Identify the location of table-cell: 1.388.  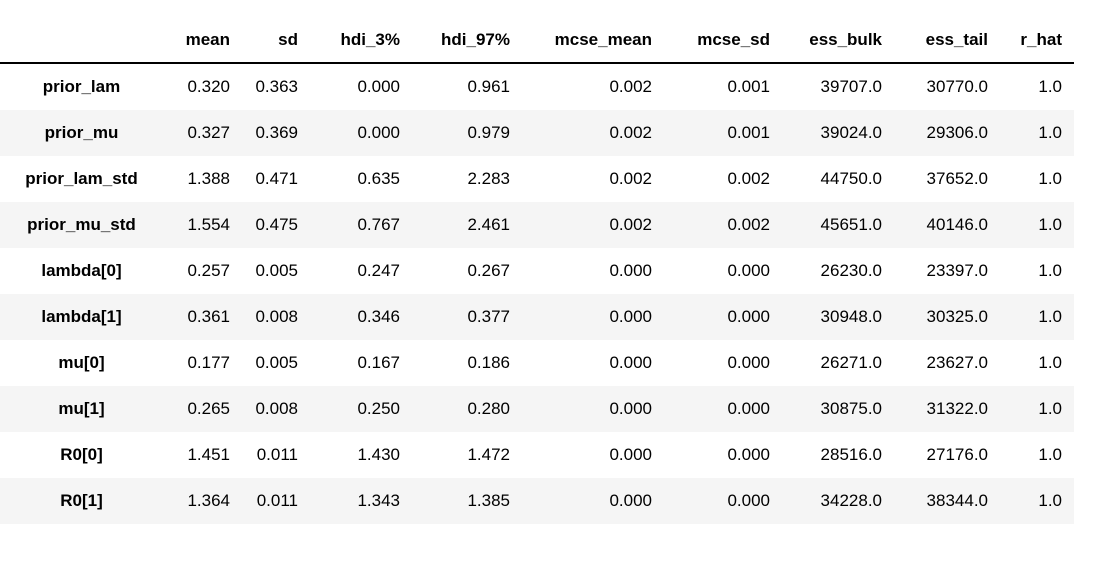
(208, 178).